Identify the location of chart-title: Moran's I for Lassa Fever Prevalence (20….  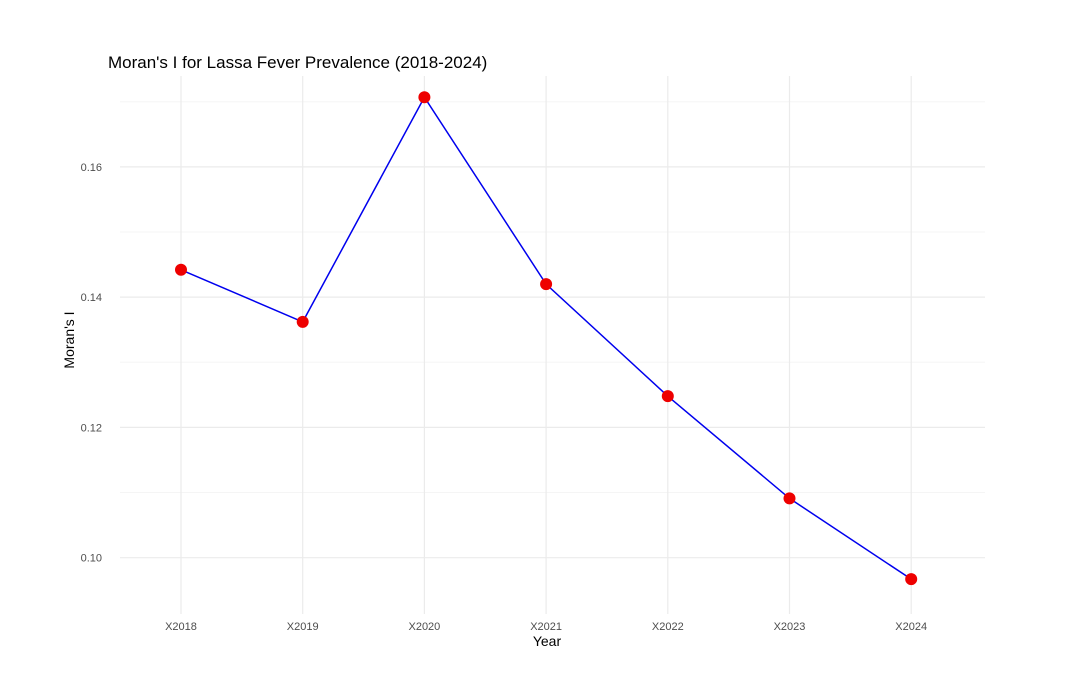
(297, 62).